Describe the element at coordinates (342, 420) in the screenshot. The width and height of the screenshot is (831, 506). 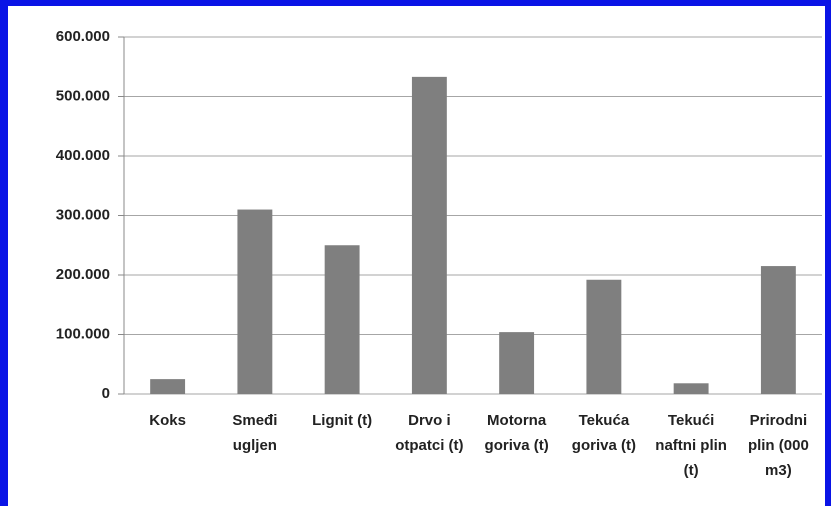
I see `x-tick-label: Lignit (t)` at that location.